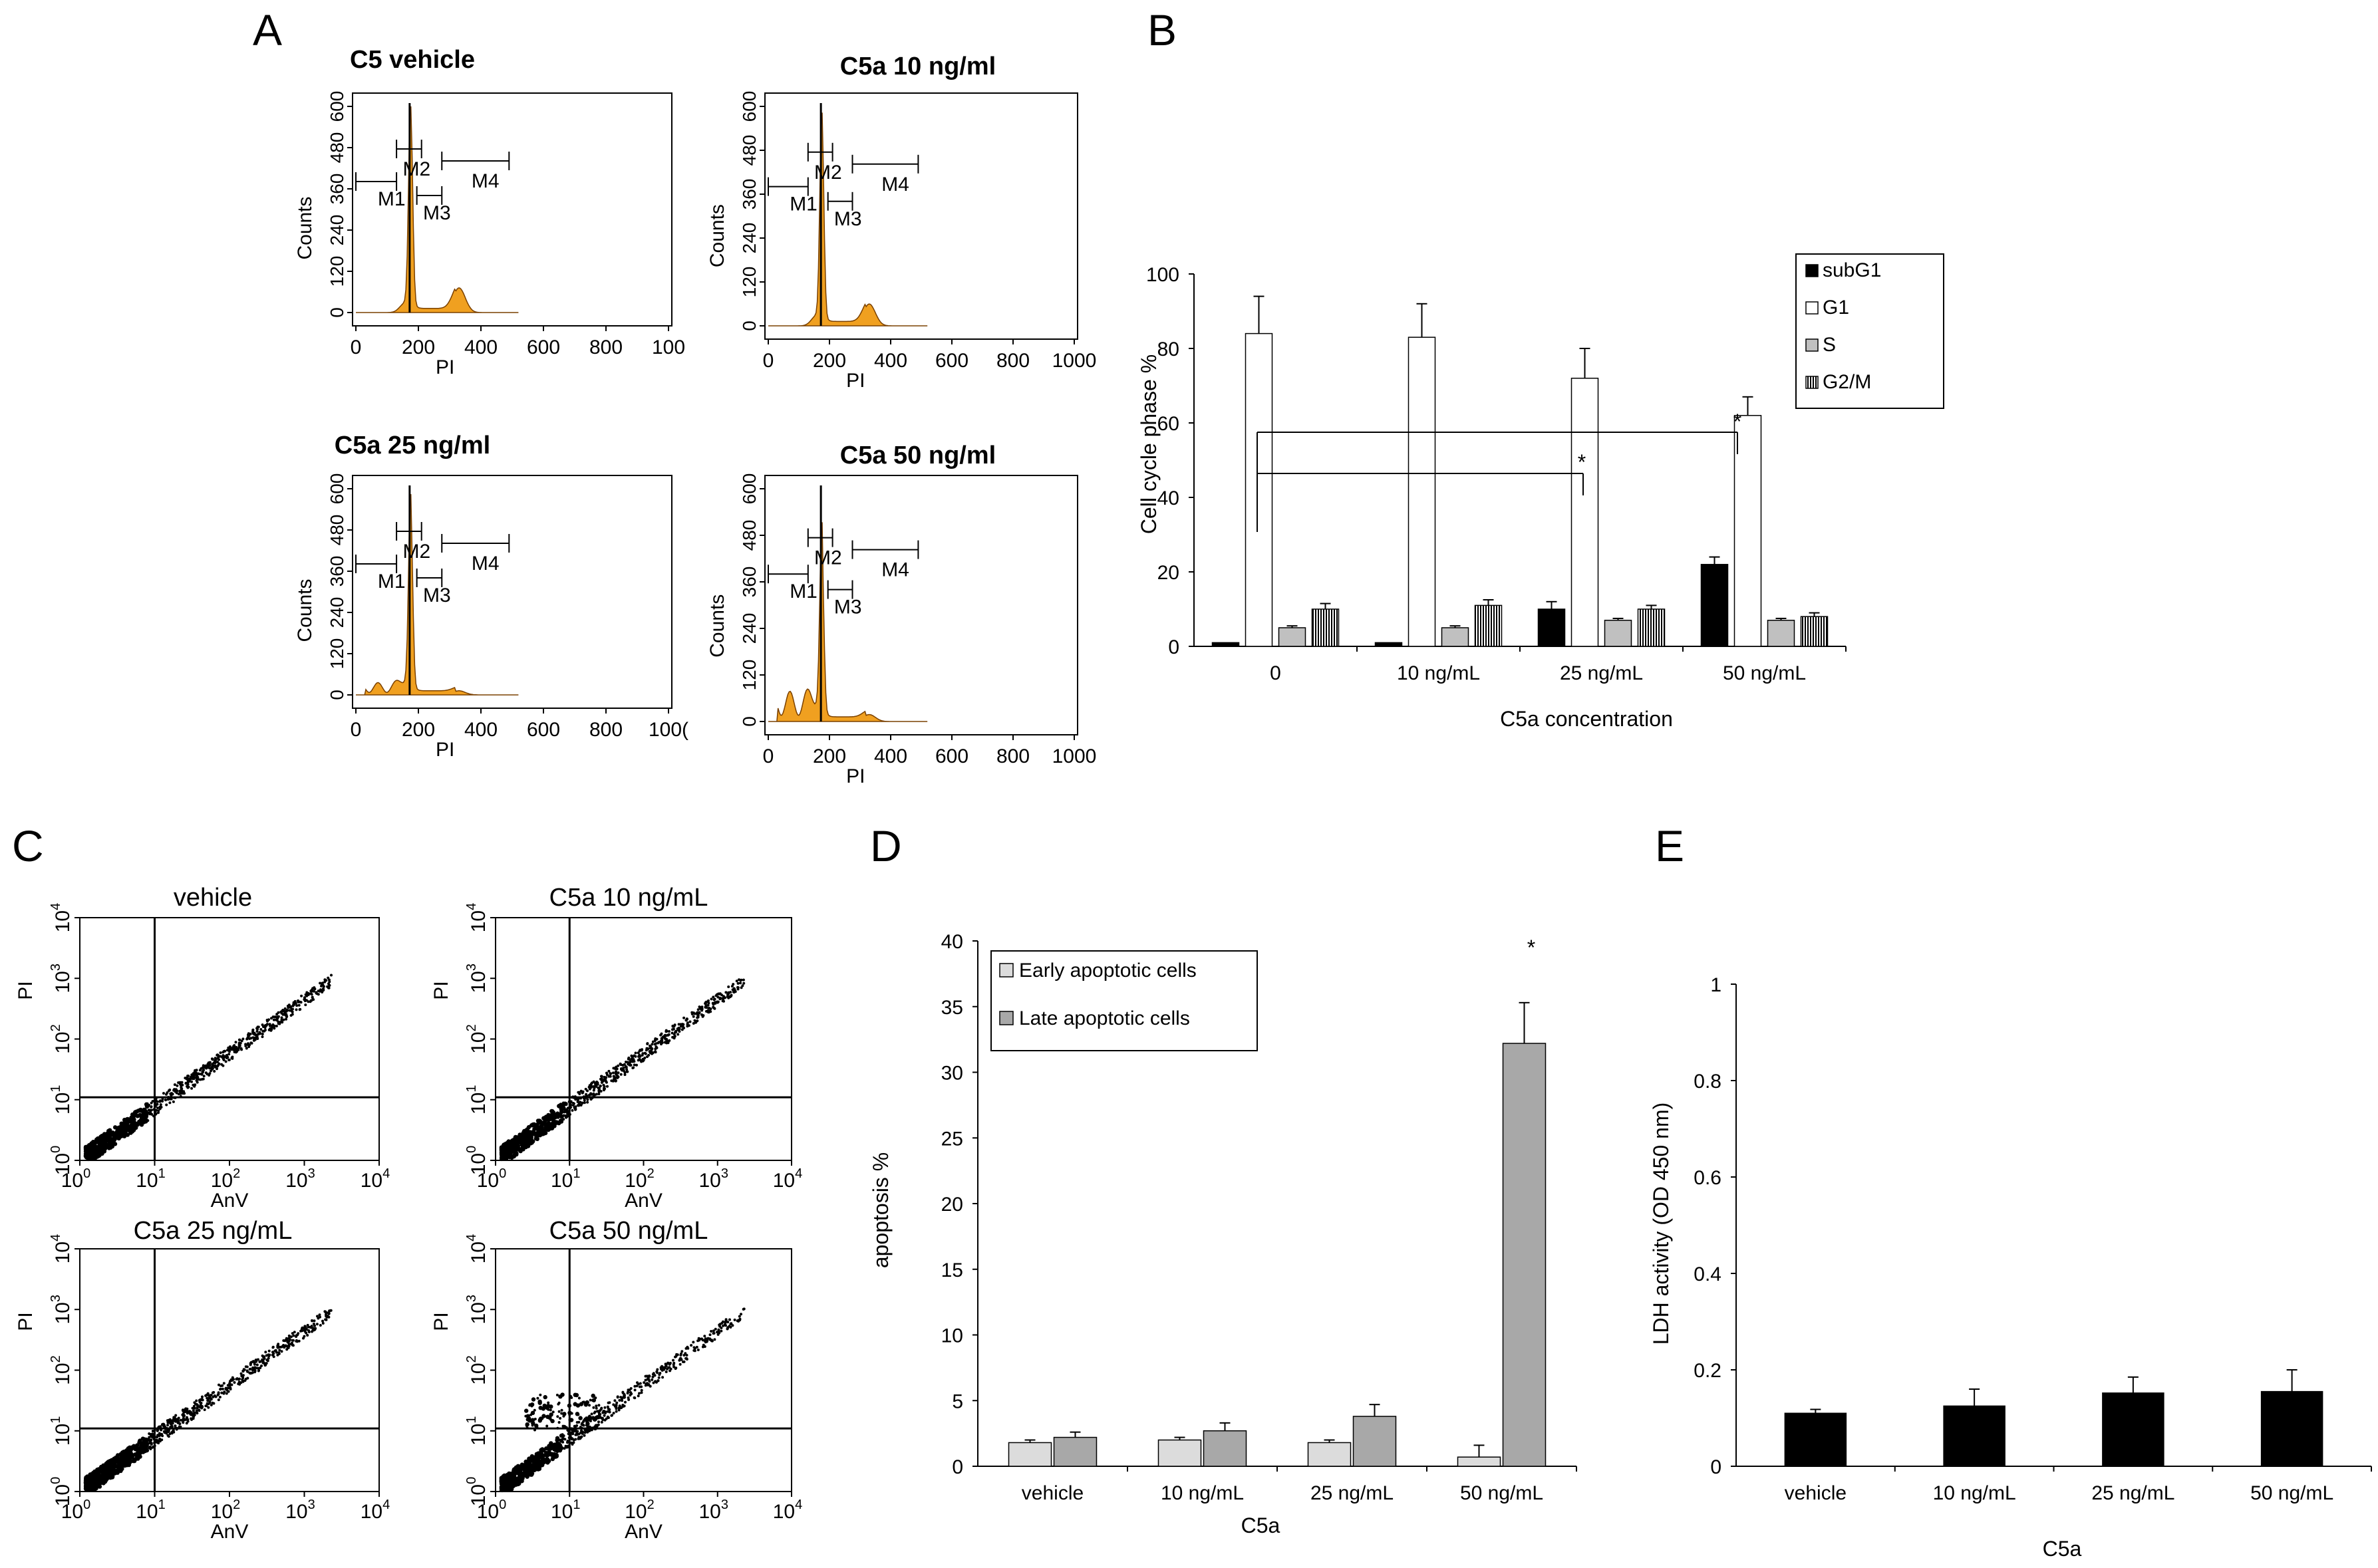 The width and height of the screenshot is (2378, 1568). What do you see at coordinates (2291, 1428) in the screenshot?
I see `bar-ldh-activity` at bounding box center [2291, 1428].